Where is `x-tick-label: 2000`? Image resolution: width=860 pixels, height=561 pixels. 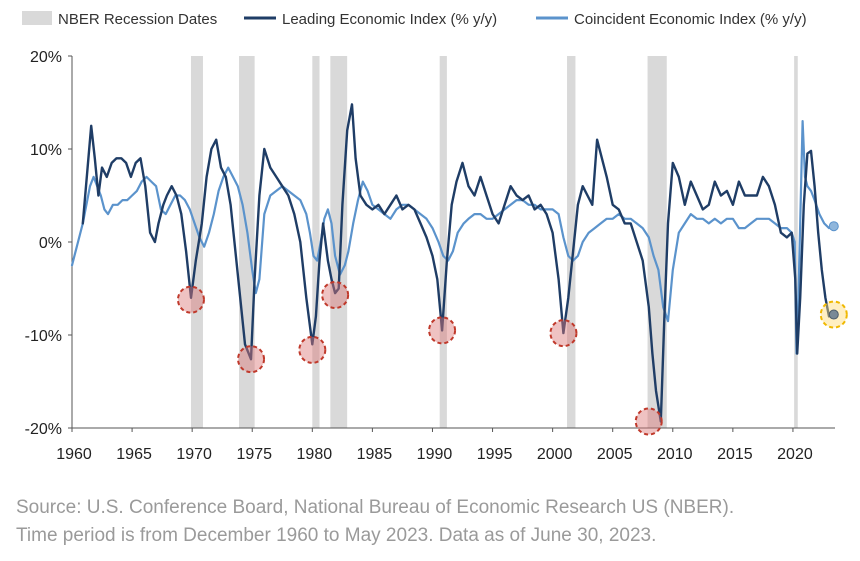 x-tick-label: 2000 is located at coordinates (555, 454).